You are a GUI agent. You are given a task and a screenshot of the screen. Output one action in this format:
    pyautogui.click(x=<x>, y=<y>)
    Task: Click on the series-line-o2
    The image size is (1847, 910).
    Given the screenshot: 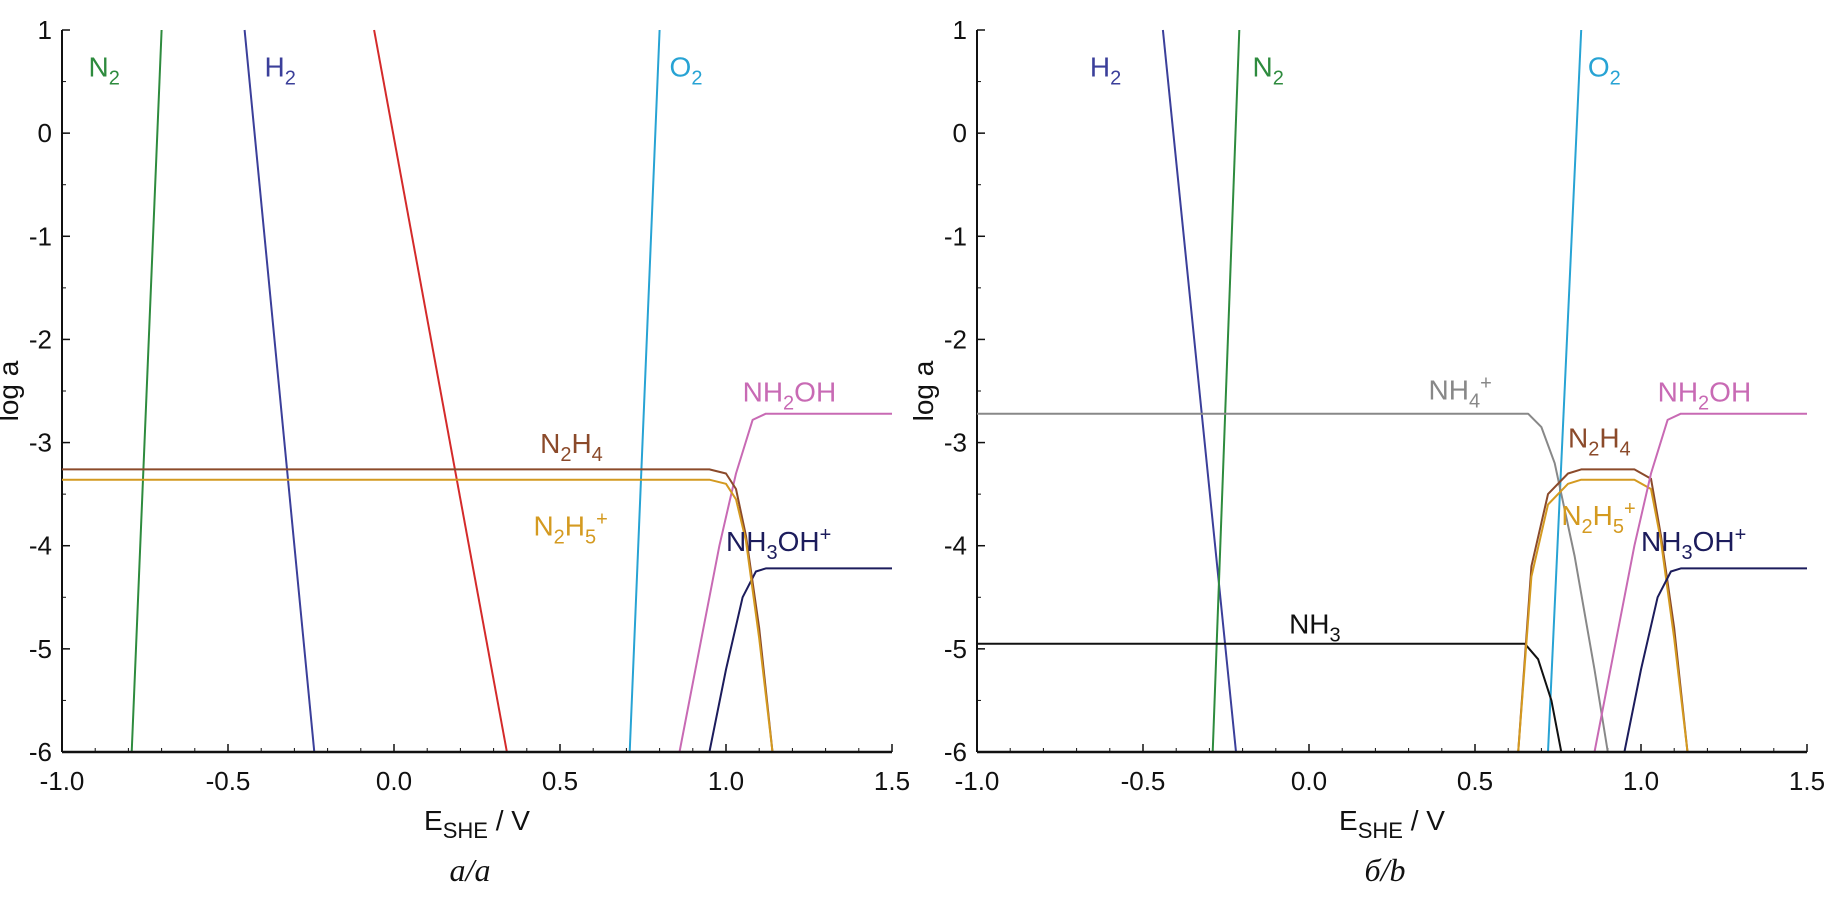 What is the action you would take?
    pyautogui.click(x=1565, y=391)
    